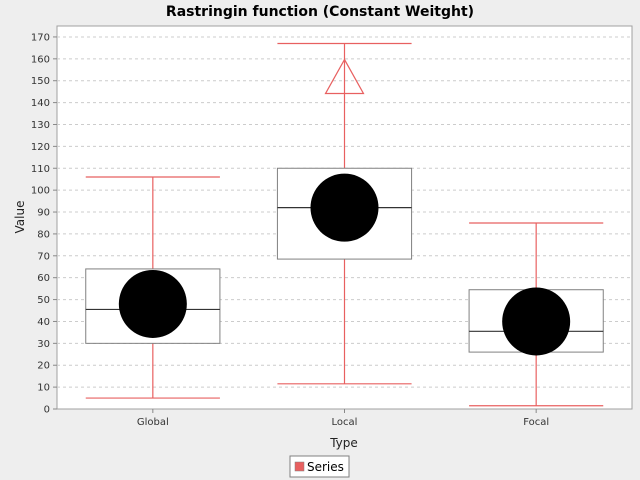  I want to click on y-tick-label: 70, so click(43, 256).